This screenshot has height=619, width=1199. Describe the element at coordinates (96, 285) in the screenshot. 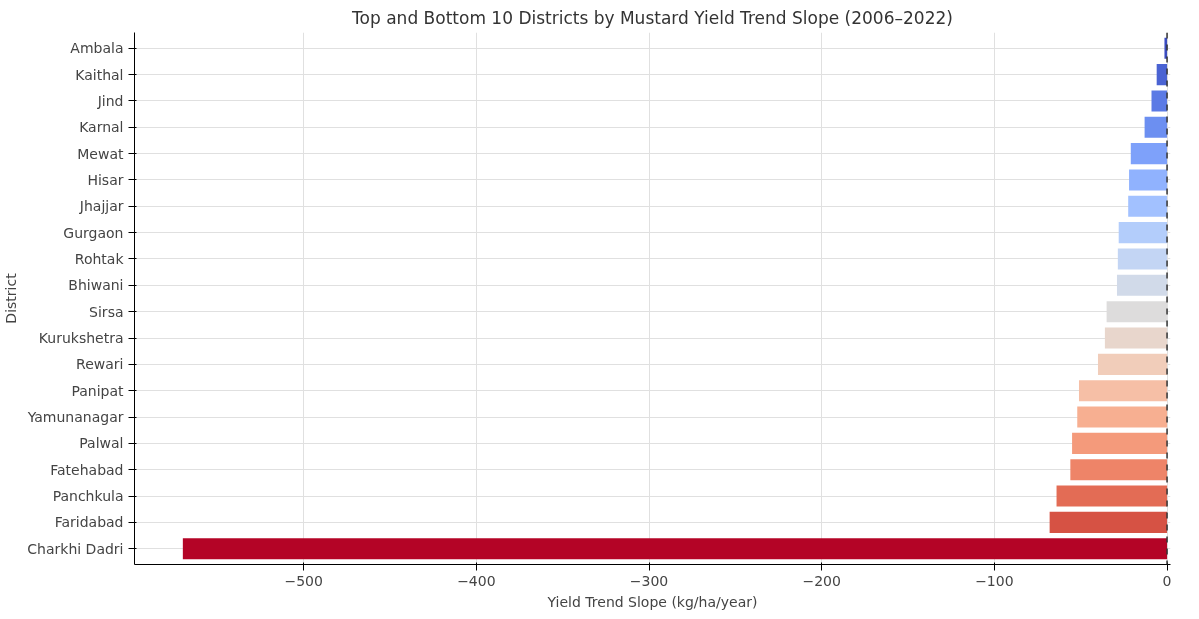

I see `y-tick-label: Bhiwani` at that location.